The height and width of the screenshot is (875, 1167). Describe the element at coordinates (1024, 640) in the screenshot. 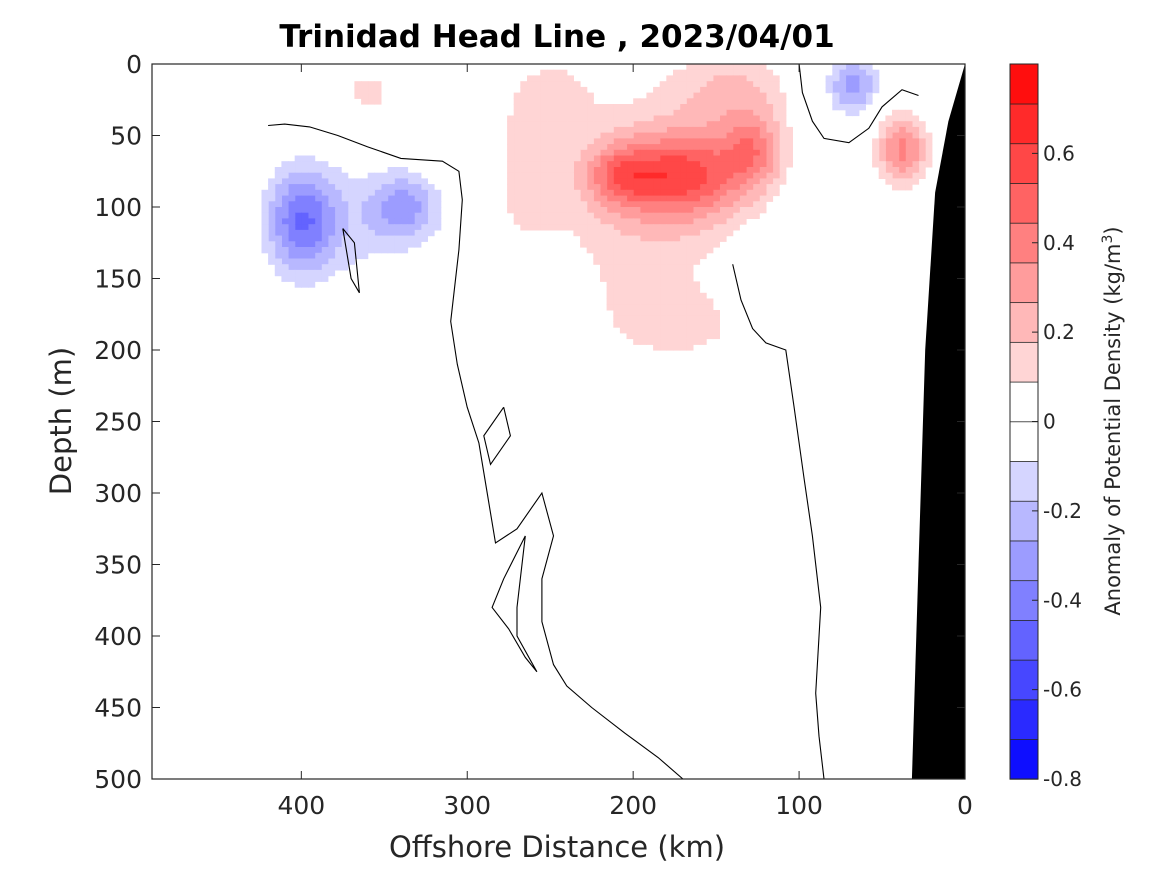

I see `colorbar-segment` at that location.